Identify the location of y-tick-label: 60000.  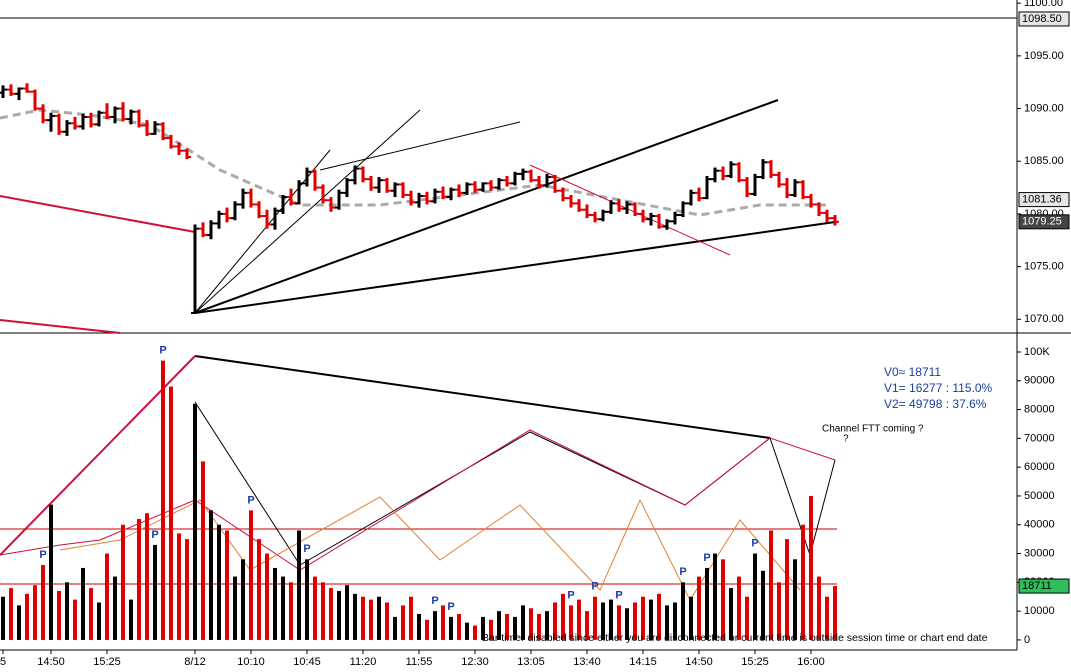
(1039, 467).